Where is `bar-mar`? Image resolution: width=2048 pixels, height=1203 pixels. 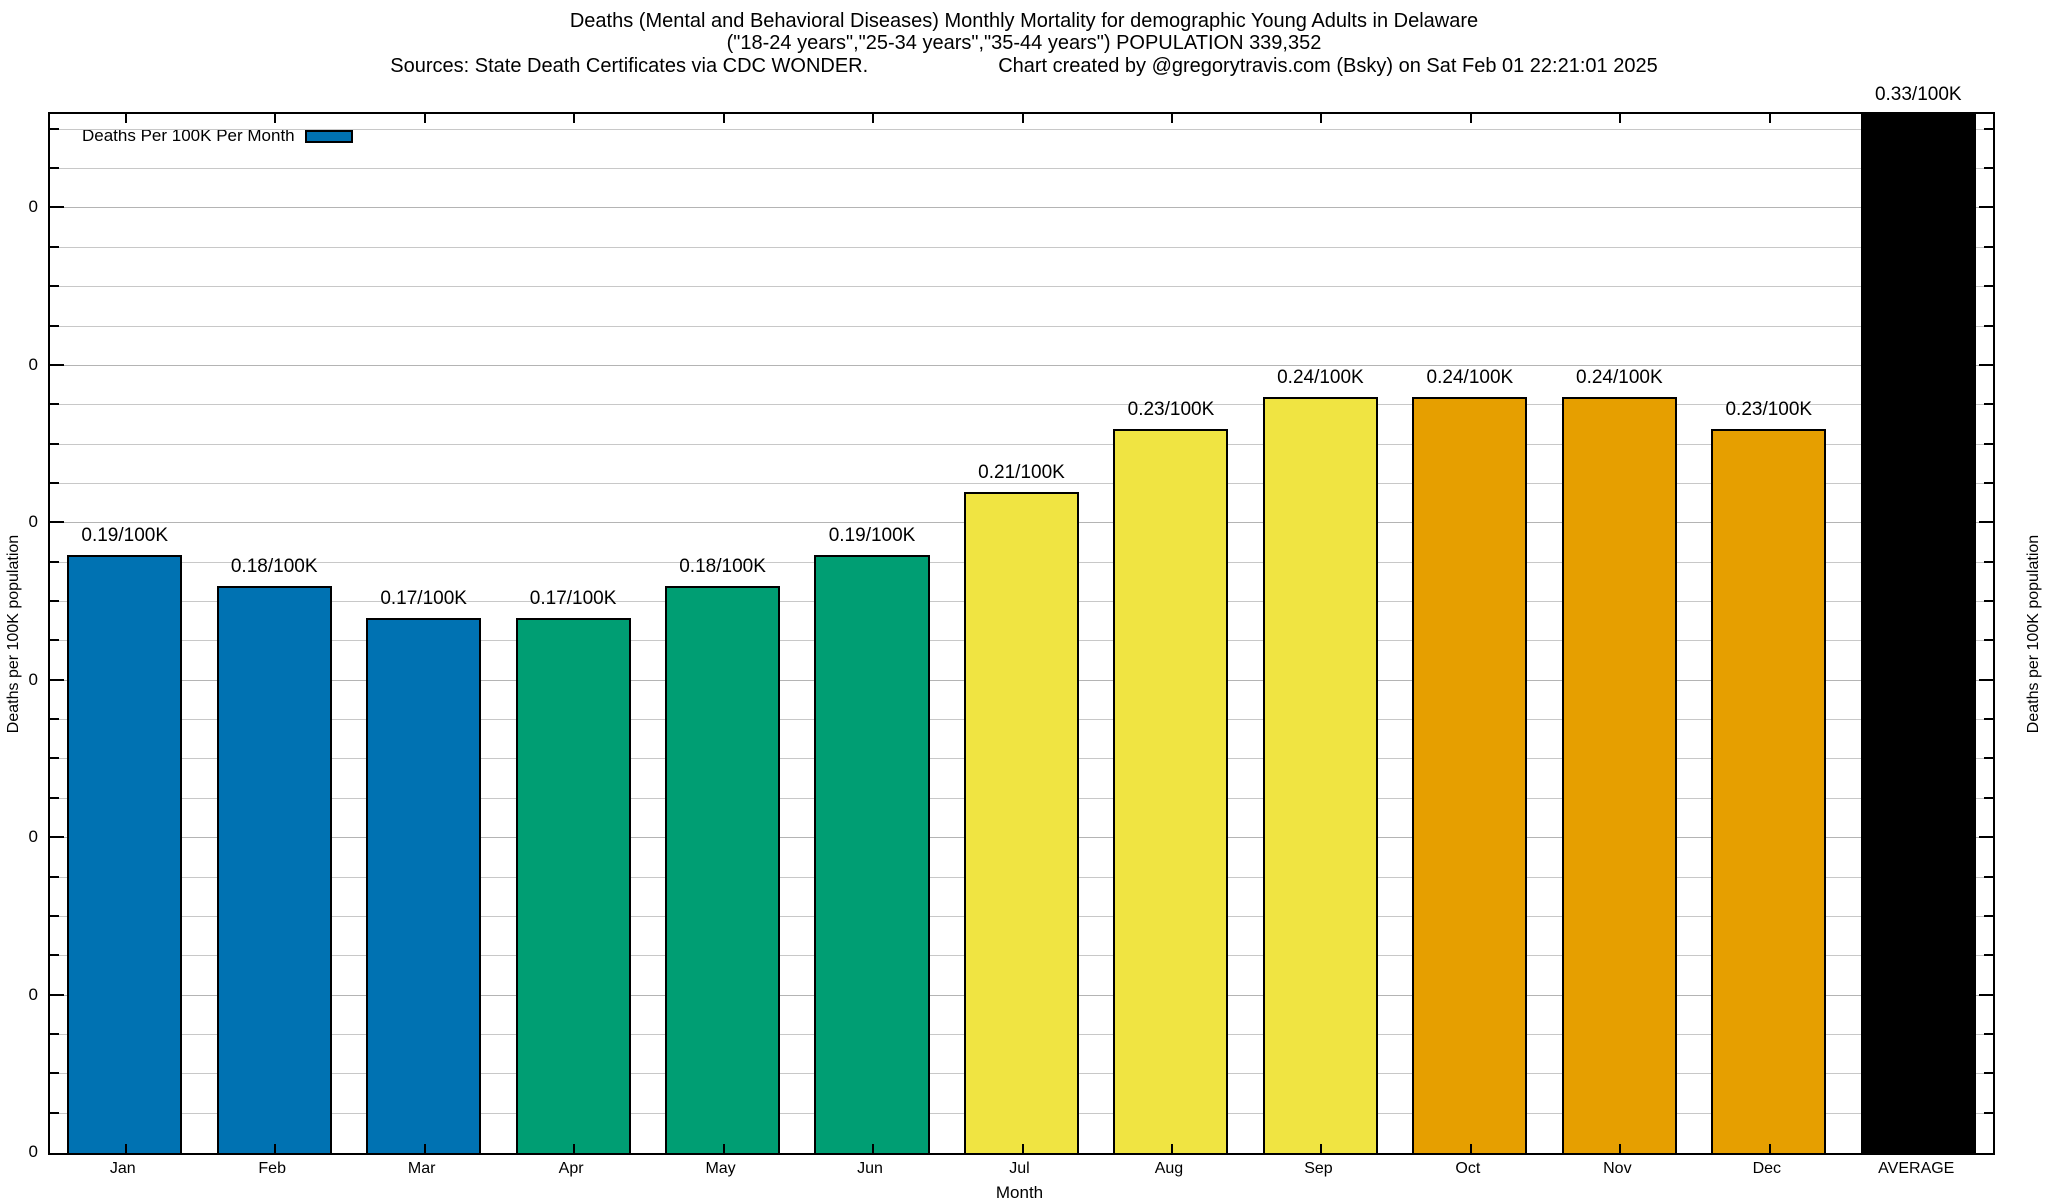
bar-mar is located at coordinates (424, 885).